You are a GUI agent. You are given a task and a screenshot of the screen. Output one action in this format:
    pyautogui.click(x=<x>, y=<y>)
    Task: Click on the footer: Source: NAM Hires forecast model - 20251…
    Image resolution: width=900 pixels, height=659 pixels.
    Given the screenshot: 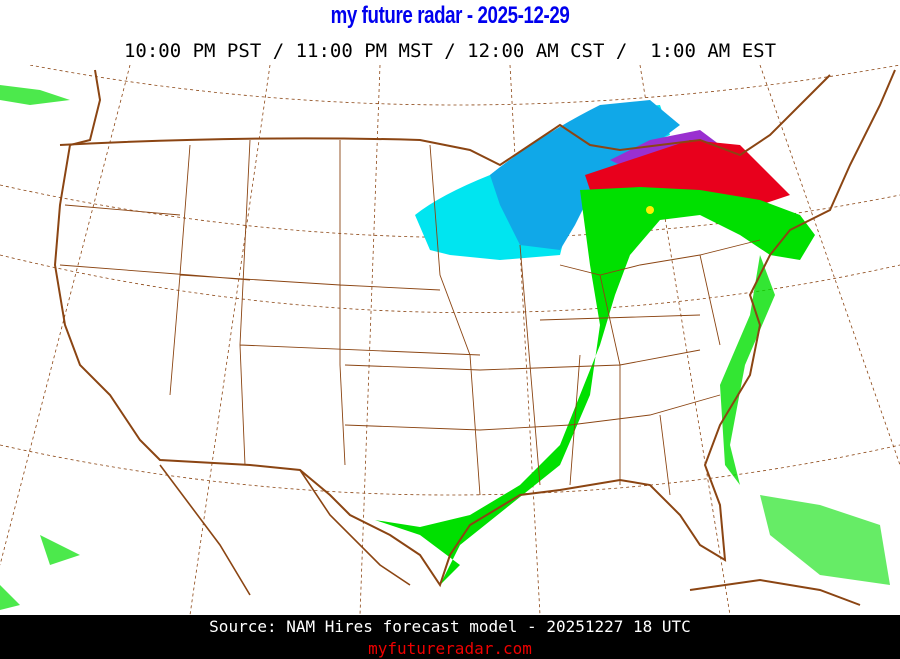 What is the action you would take?
    pyautogui.click(x=450, y=637)
    